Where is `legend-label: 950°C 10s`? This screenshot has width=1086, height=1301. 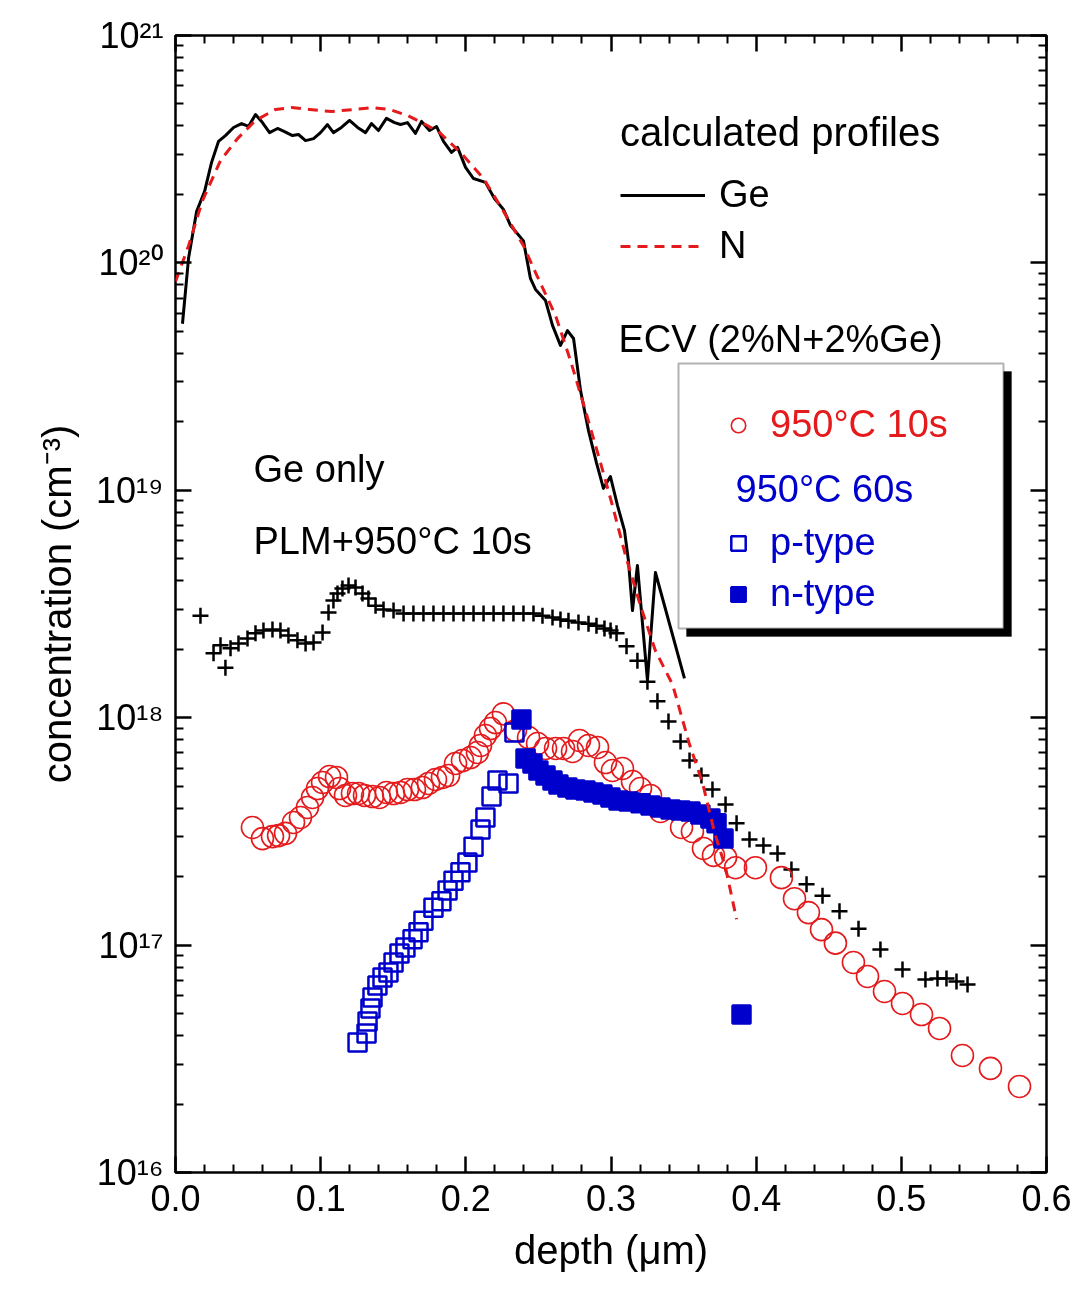 legend-label: 950°C 10s is located at coordinates (859, 424).